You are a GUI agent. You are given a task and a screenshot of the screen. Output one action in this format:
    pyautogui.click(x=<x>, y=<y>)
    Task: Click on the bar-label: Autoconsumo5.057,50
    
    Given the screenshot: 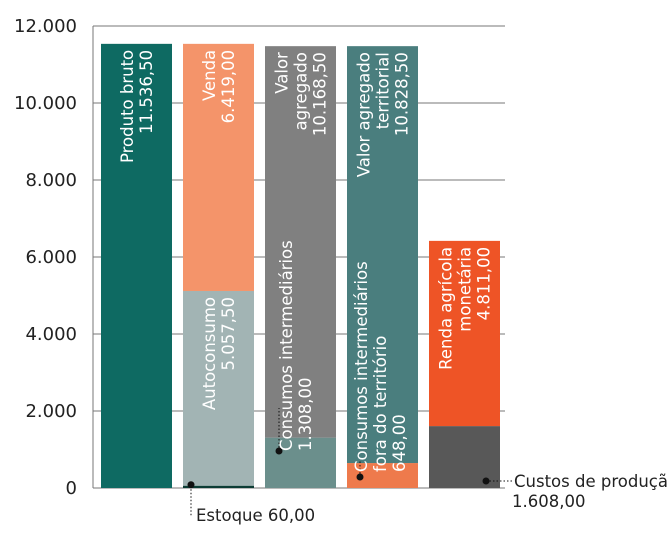 What is the action you would take?
    pyautogui.click(x=219, y=353)
    